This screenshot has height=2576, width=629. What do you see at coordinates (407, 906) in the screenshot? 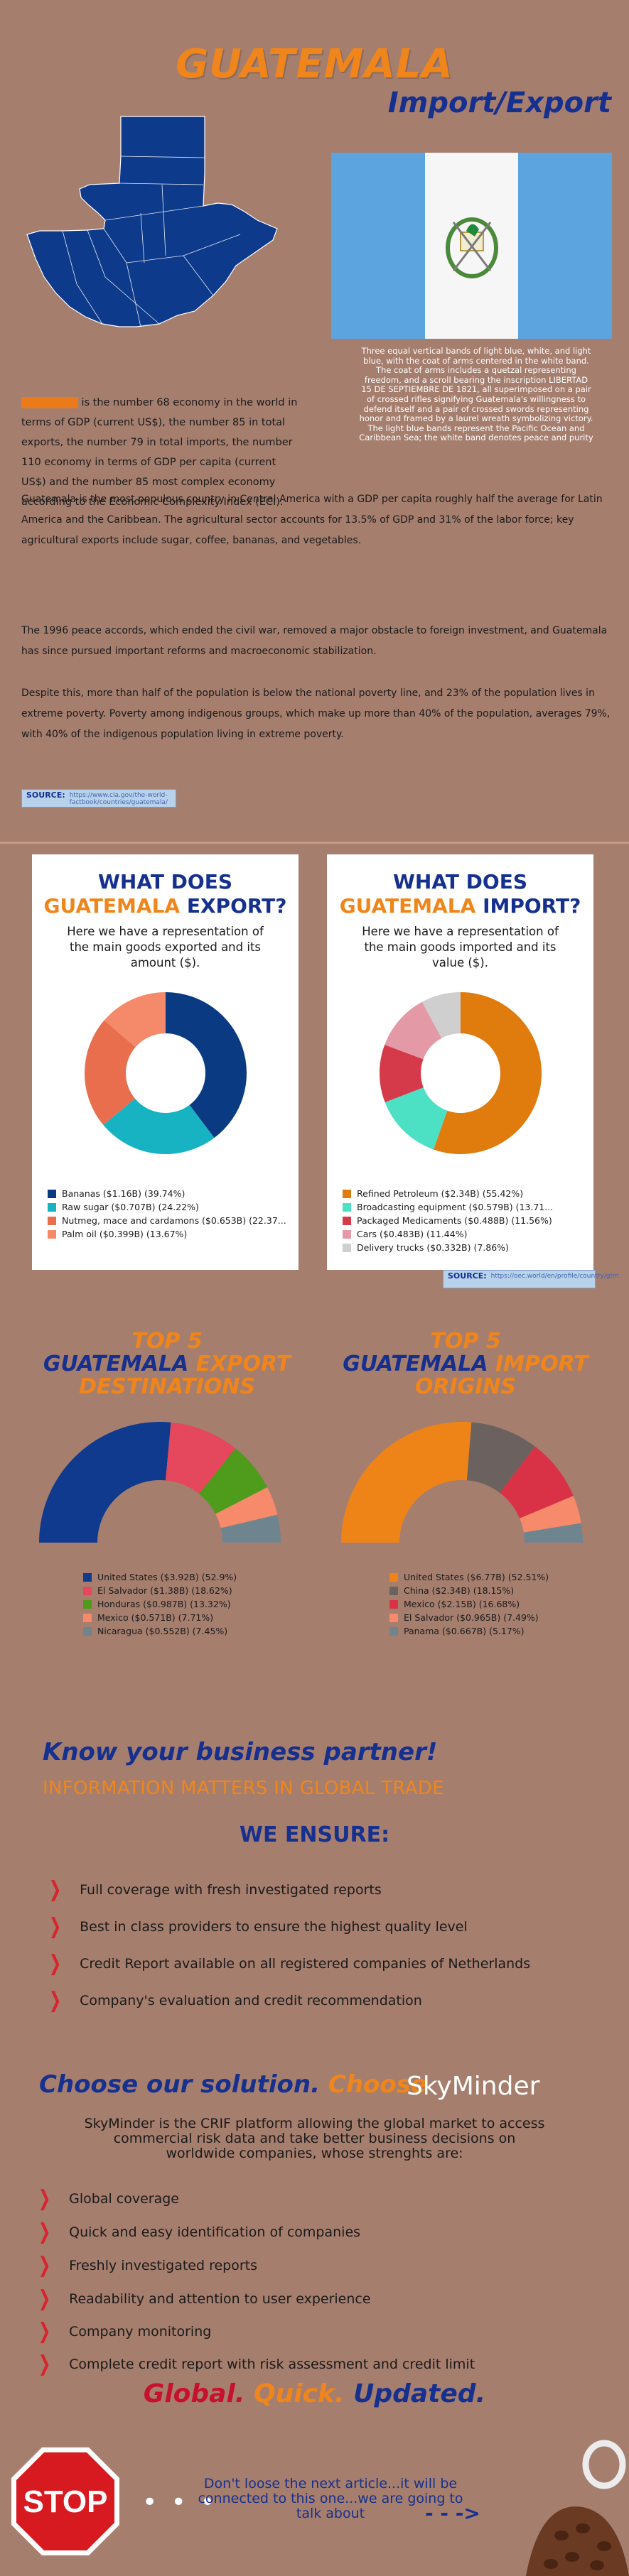
I see `import-title-country: GUATEMALA` at bounding box center [407, 906].